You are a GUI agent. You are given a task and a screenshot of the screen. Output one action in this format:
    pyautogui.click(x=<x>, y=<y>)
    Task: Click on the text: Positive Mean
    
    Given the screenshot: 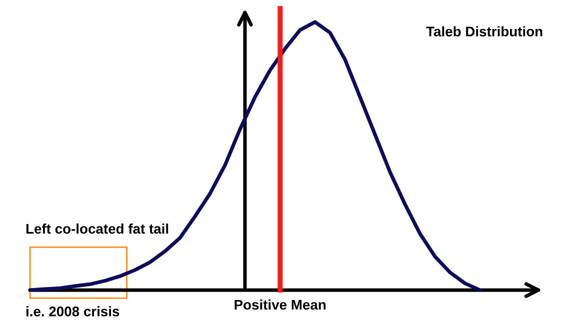 What is the action you would take?
    pyautogui.click(x=280, y=304)
    